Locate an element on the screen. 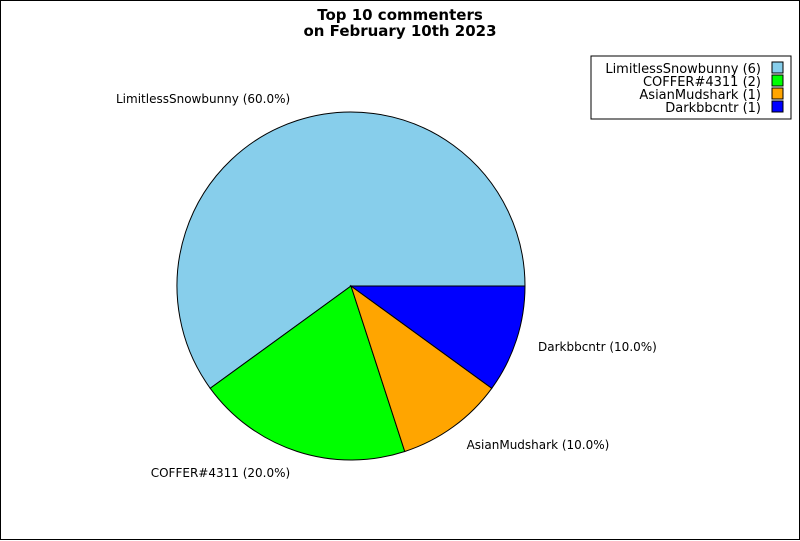 Image resolution: width=800 pixels, height=541 pixels. slice-label-asianmudshark: AsianMudshark (10.0%) is located at coordinates (538, 445).